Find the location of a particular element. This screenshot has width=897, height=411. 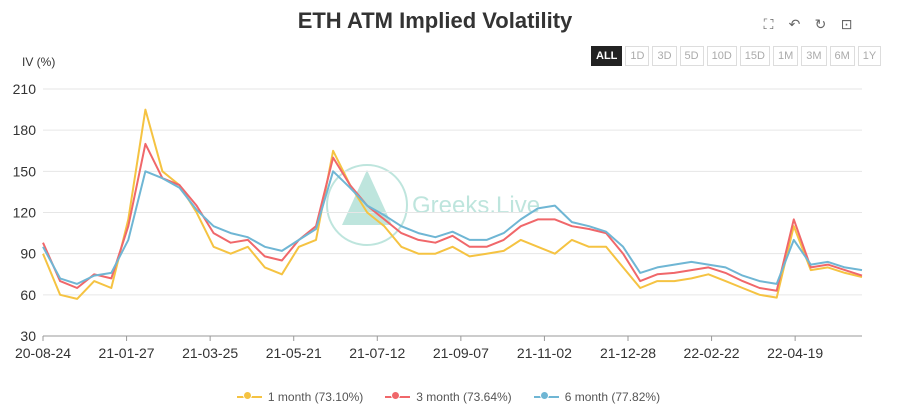

legend-swatch-6-month is located at coordinates (546, 397).